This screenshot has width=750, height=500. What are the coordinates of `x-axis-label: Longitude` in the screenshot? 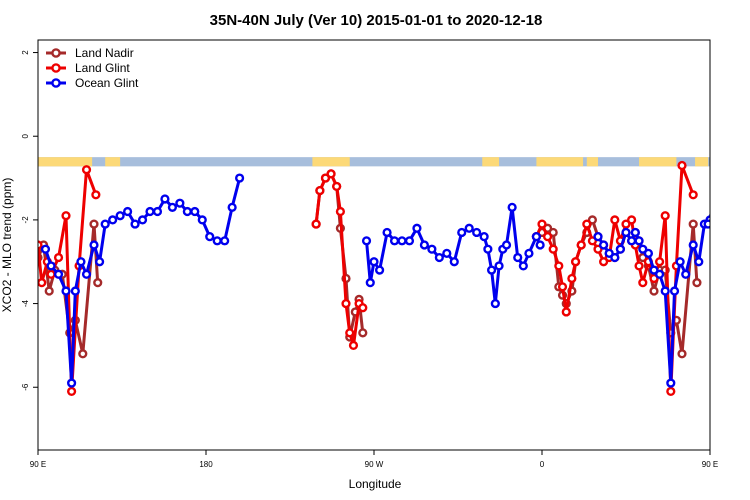 It's located at (375, 484).